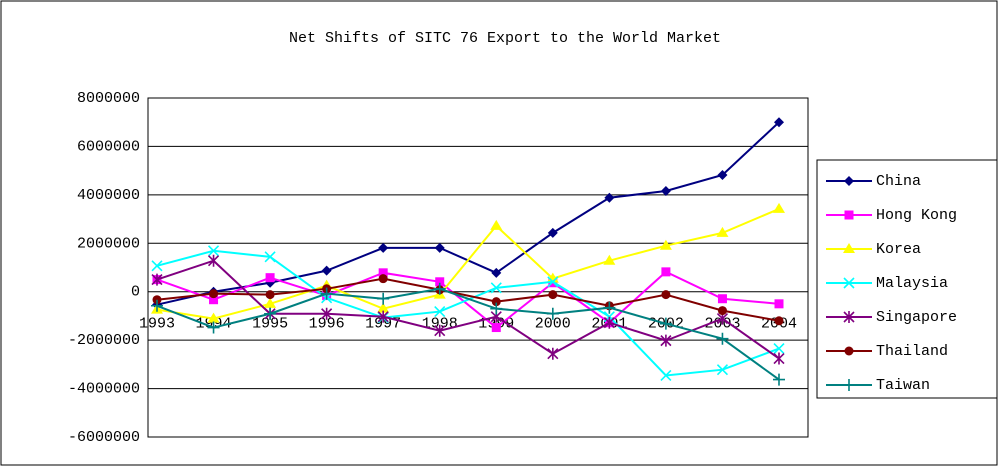  Describe the element at coordinates (898, 249) in the screenshot. I see `legend-label: Korea` at that location.